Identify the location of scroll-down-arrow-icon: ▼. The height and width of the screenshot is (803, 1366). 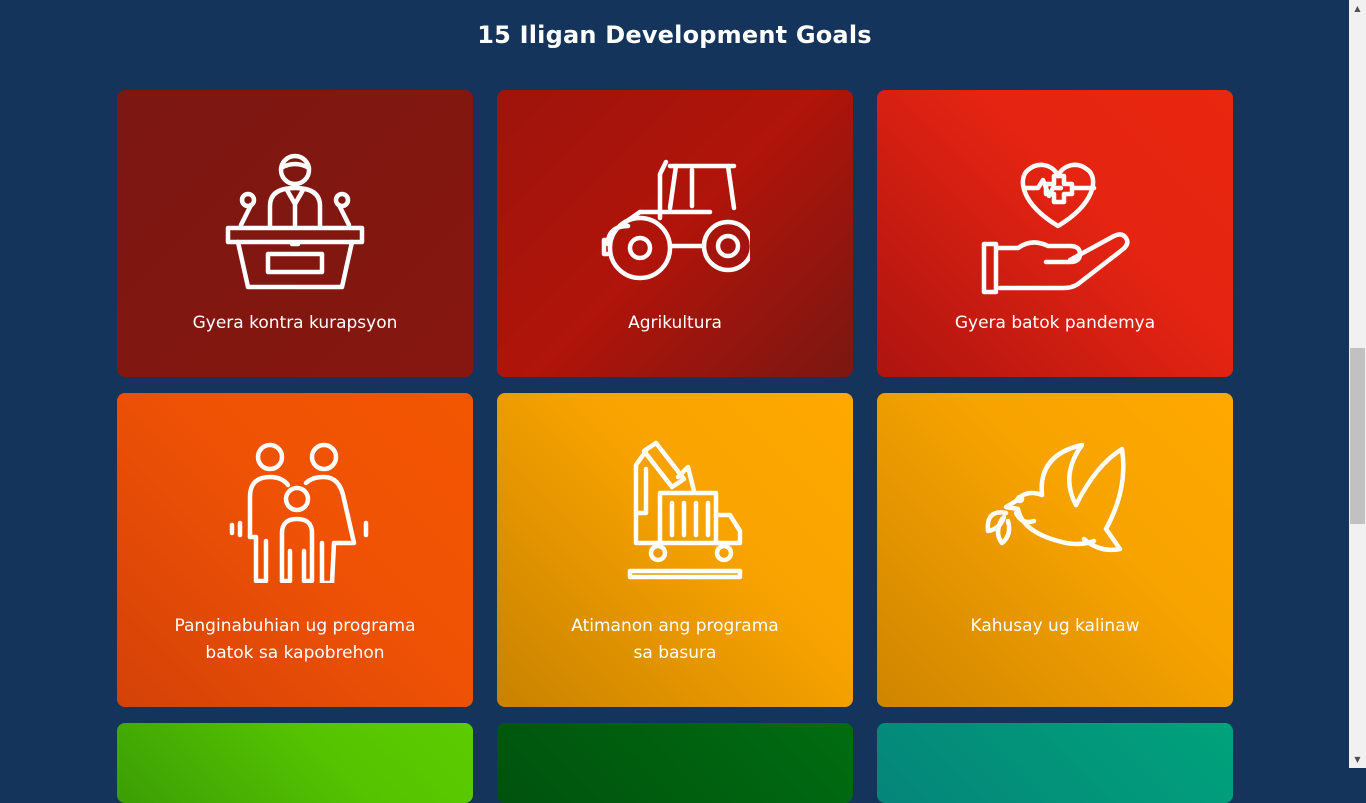
(1357, 759).